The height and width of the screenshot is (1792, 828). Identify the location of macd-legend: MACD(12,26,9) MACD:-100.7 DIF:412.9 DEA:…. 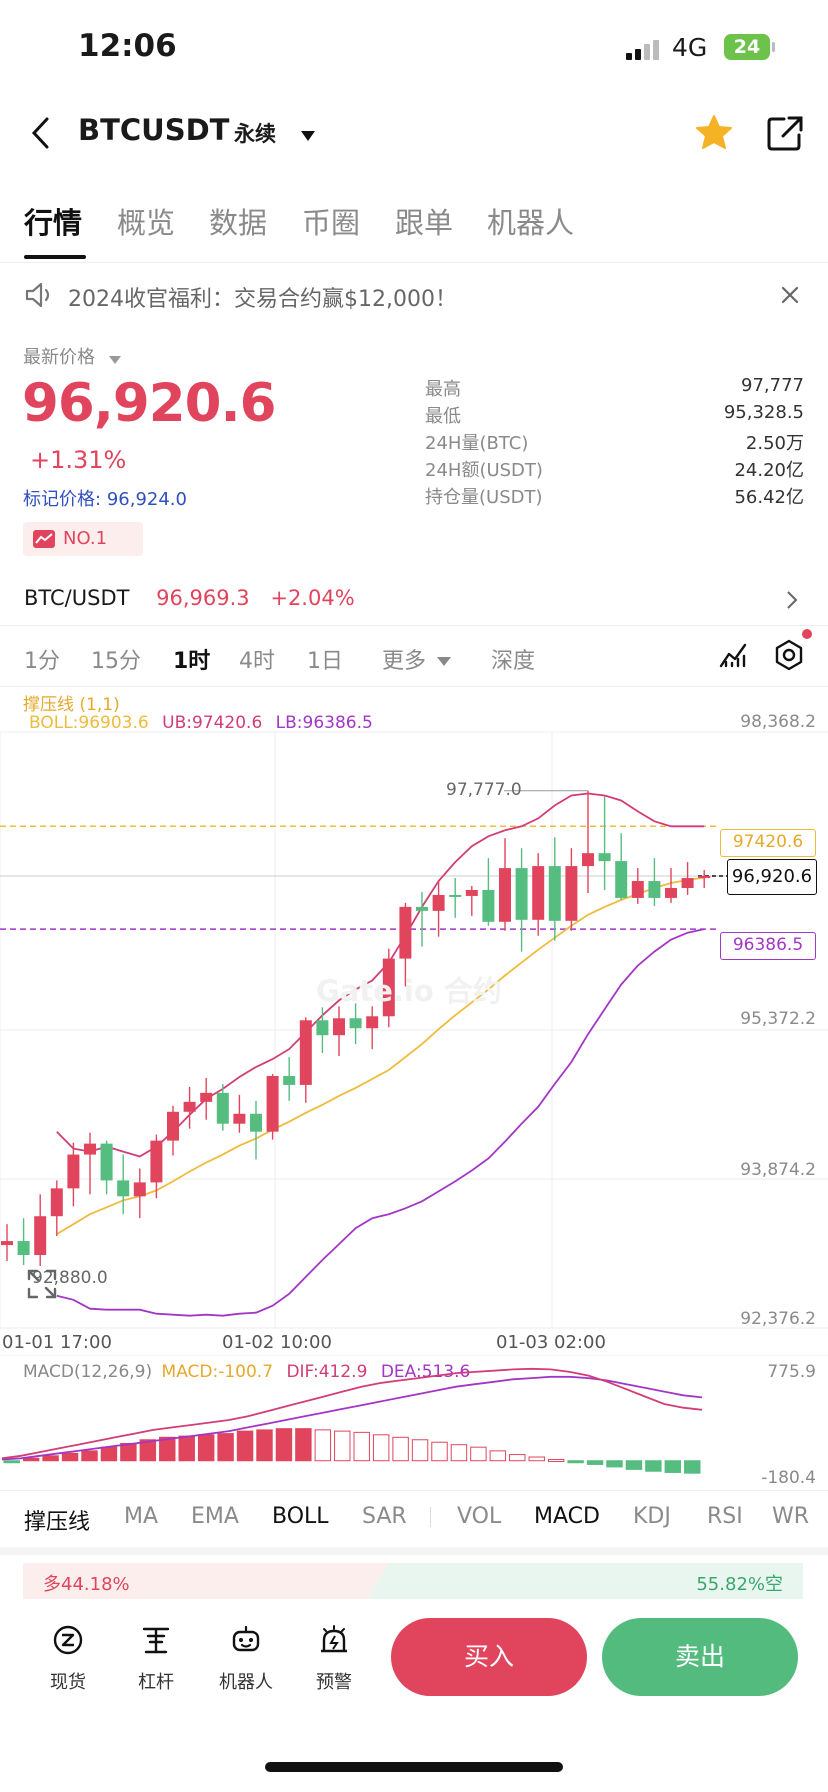
(246, 1372).